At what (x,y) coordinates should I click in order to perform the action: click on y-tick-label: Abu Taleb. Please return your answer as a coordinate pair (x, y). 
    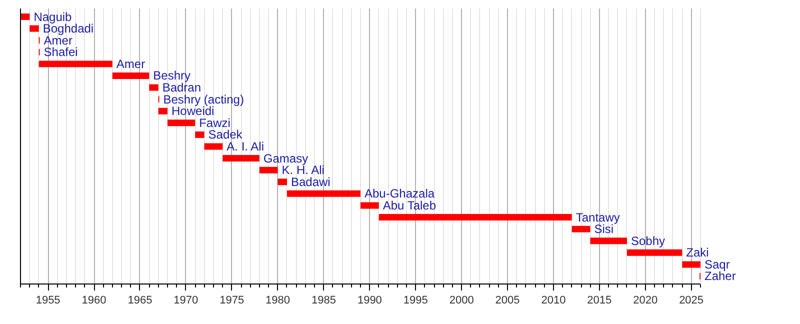
    Looking at the image, I should click on (409, 205).